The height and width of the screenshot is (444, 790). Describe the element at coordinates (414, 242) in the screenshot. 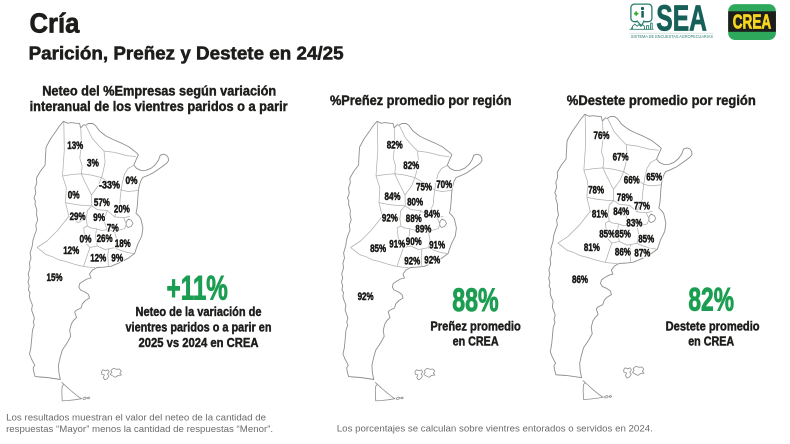

I see `svg-text: 90%` at that location.